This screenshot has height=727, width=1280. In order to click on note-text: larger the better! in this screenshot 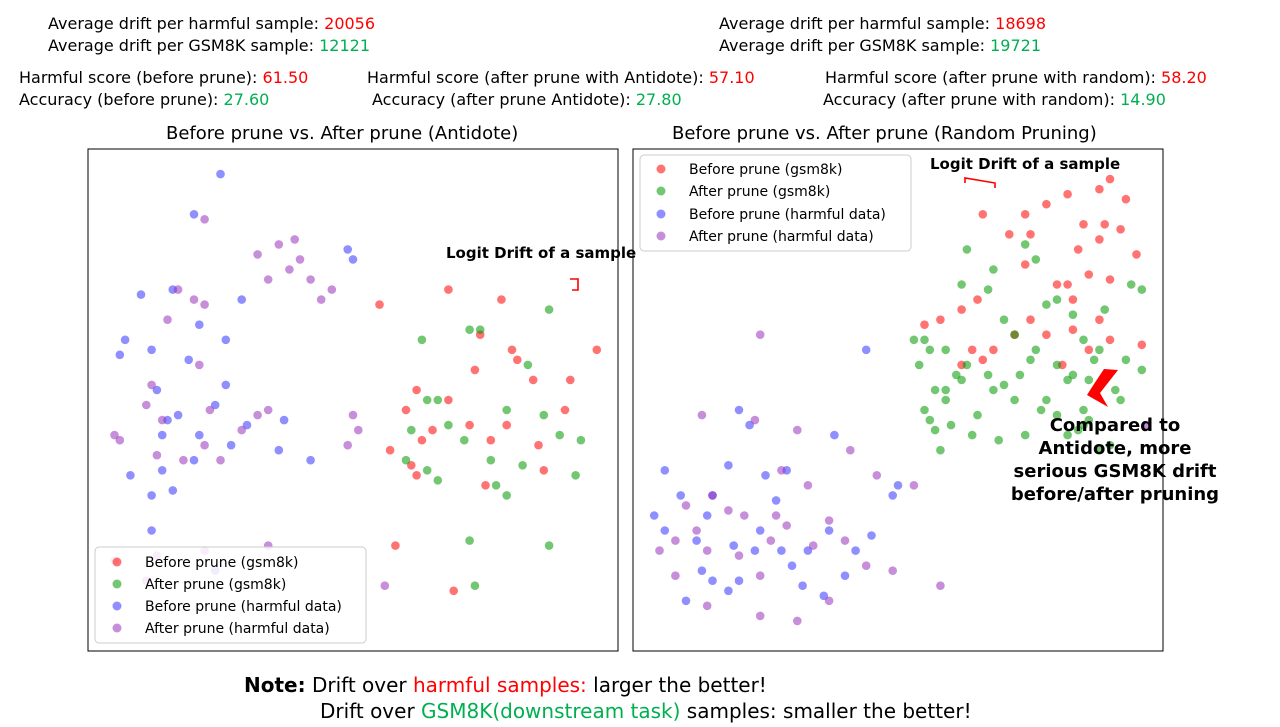, I will do `click(680, 685)`.